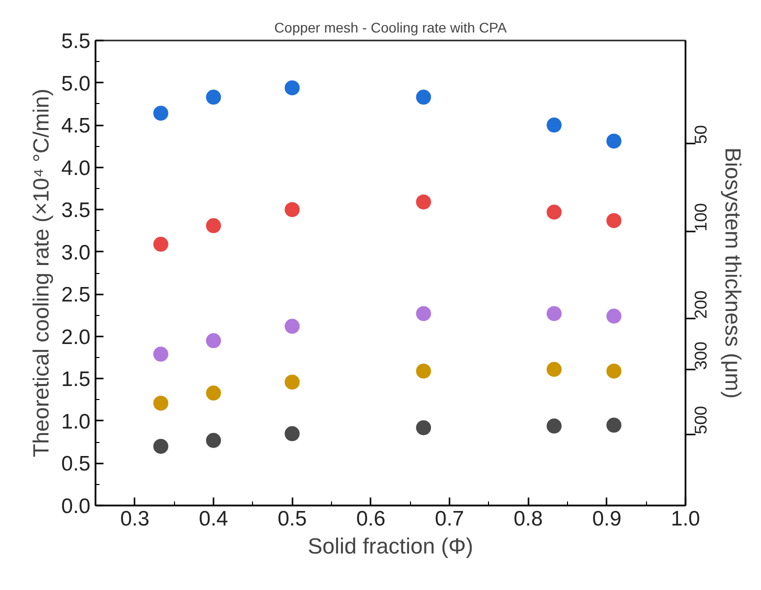 The width and height of the screenshot is (761, 590). What do you see at coordinates (607, 519) in the screenshot?
I see `x-tick-label: 0.9` at bounding box center [607, 519].